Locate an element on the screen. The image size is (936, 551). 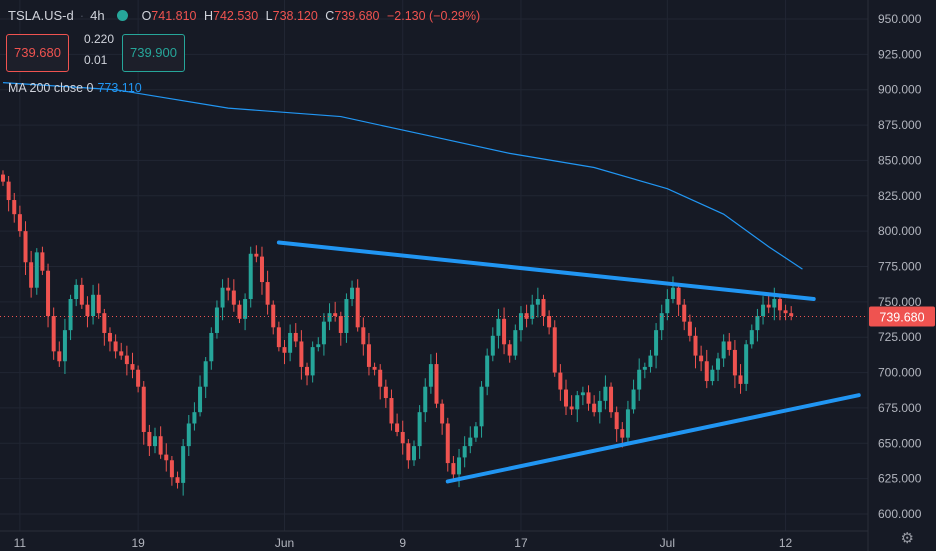
low-label: L is located at coordinates (269, 15).